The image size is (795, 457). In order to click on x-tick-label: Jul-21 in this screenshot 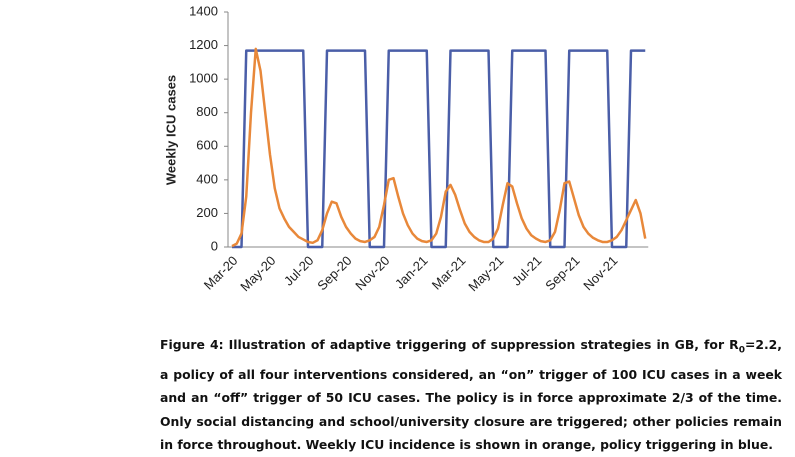, I will do `click(527, 271)`.